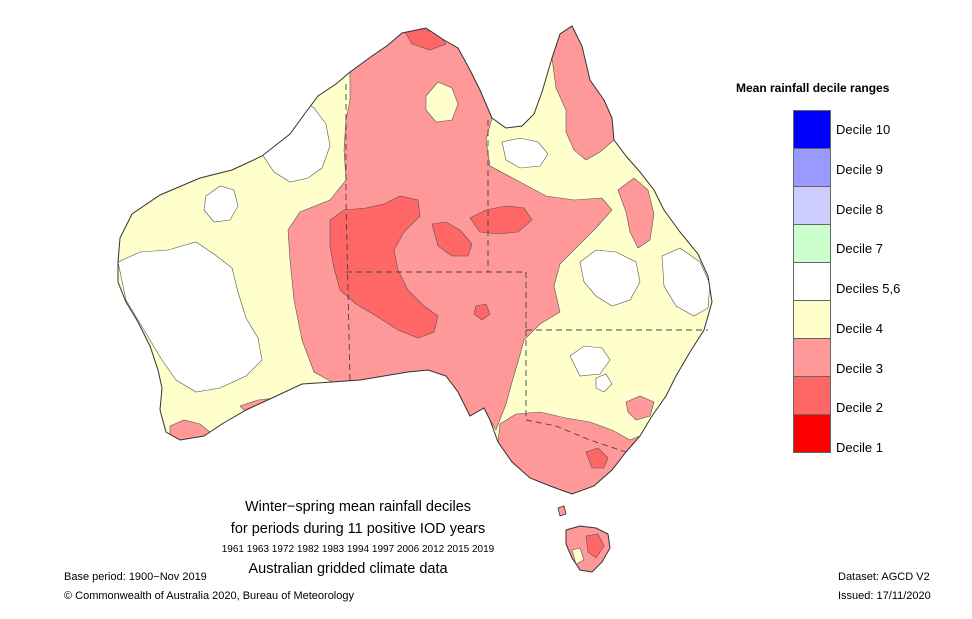 This screenshot has width=972, height=619. What do you see at coordinates (859, 169) in the screenshot?
I see `legend-label-decile-9: Decile 9` at bounding box center [859, 169].